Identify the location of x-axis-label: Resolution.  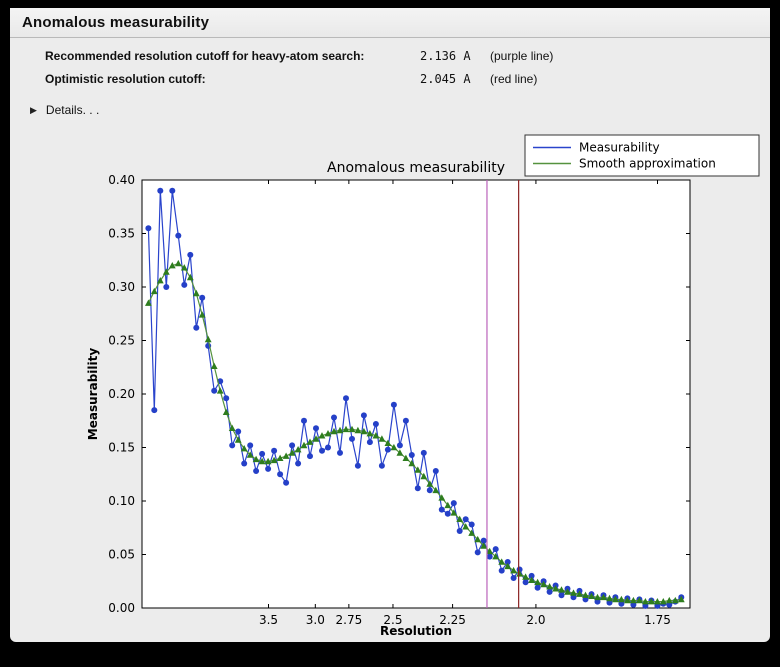
(416, 631).